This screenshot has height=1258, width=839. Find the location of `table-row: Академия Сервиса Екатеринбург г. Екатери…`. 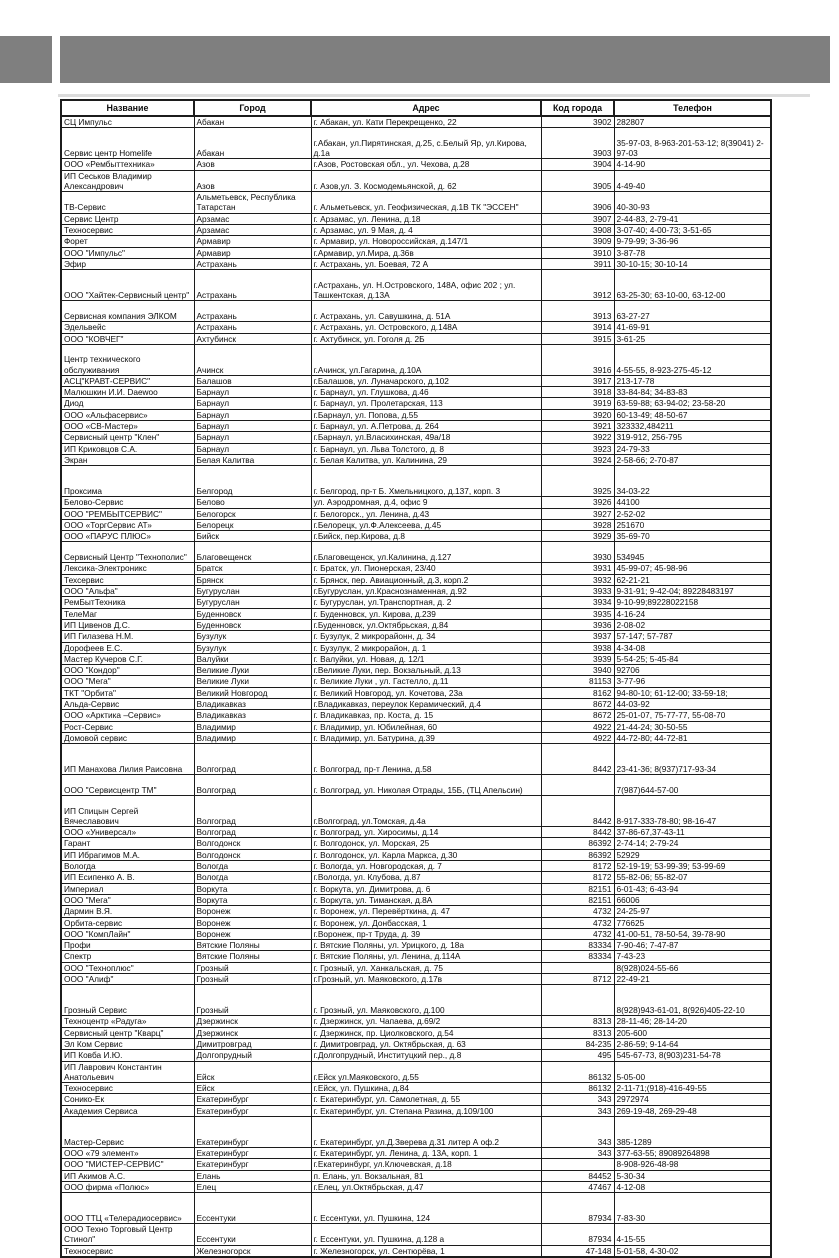

table-row: Академия Сервиса Екатеринбург г. Екатери… is located at coordinates (416, 1111).